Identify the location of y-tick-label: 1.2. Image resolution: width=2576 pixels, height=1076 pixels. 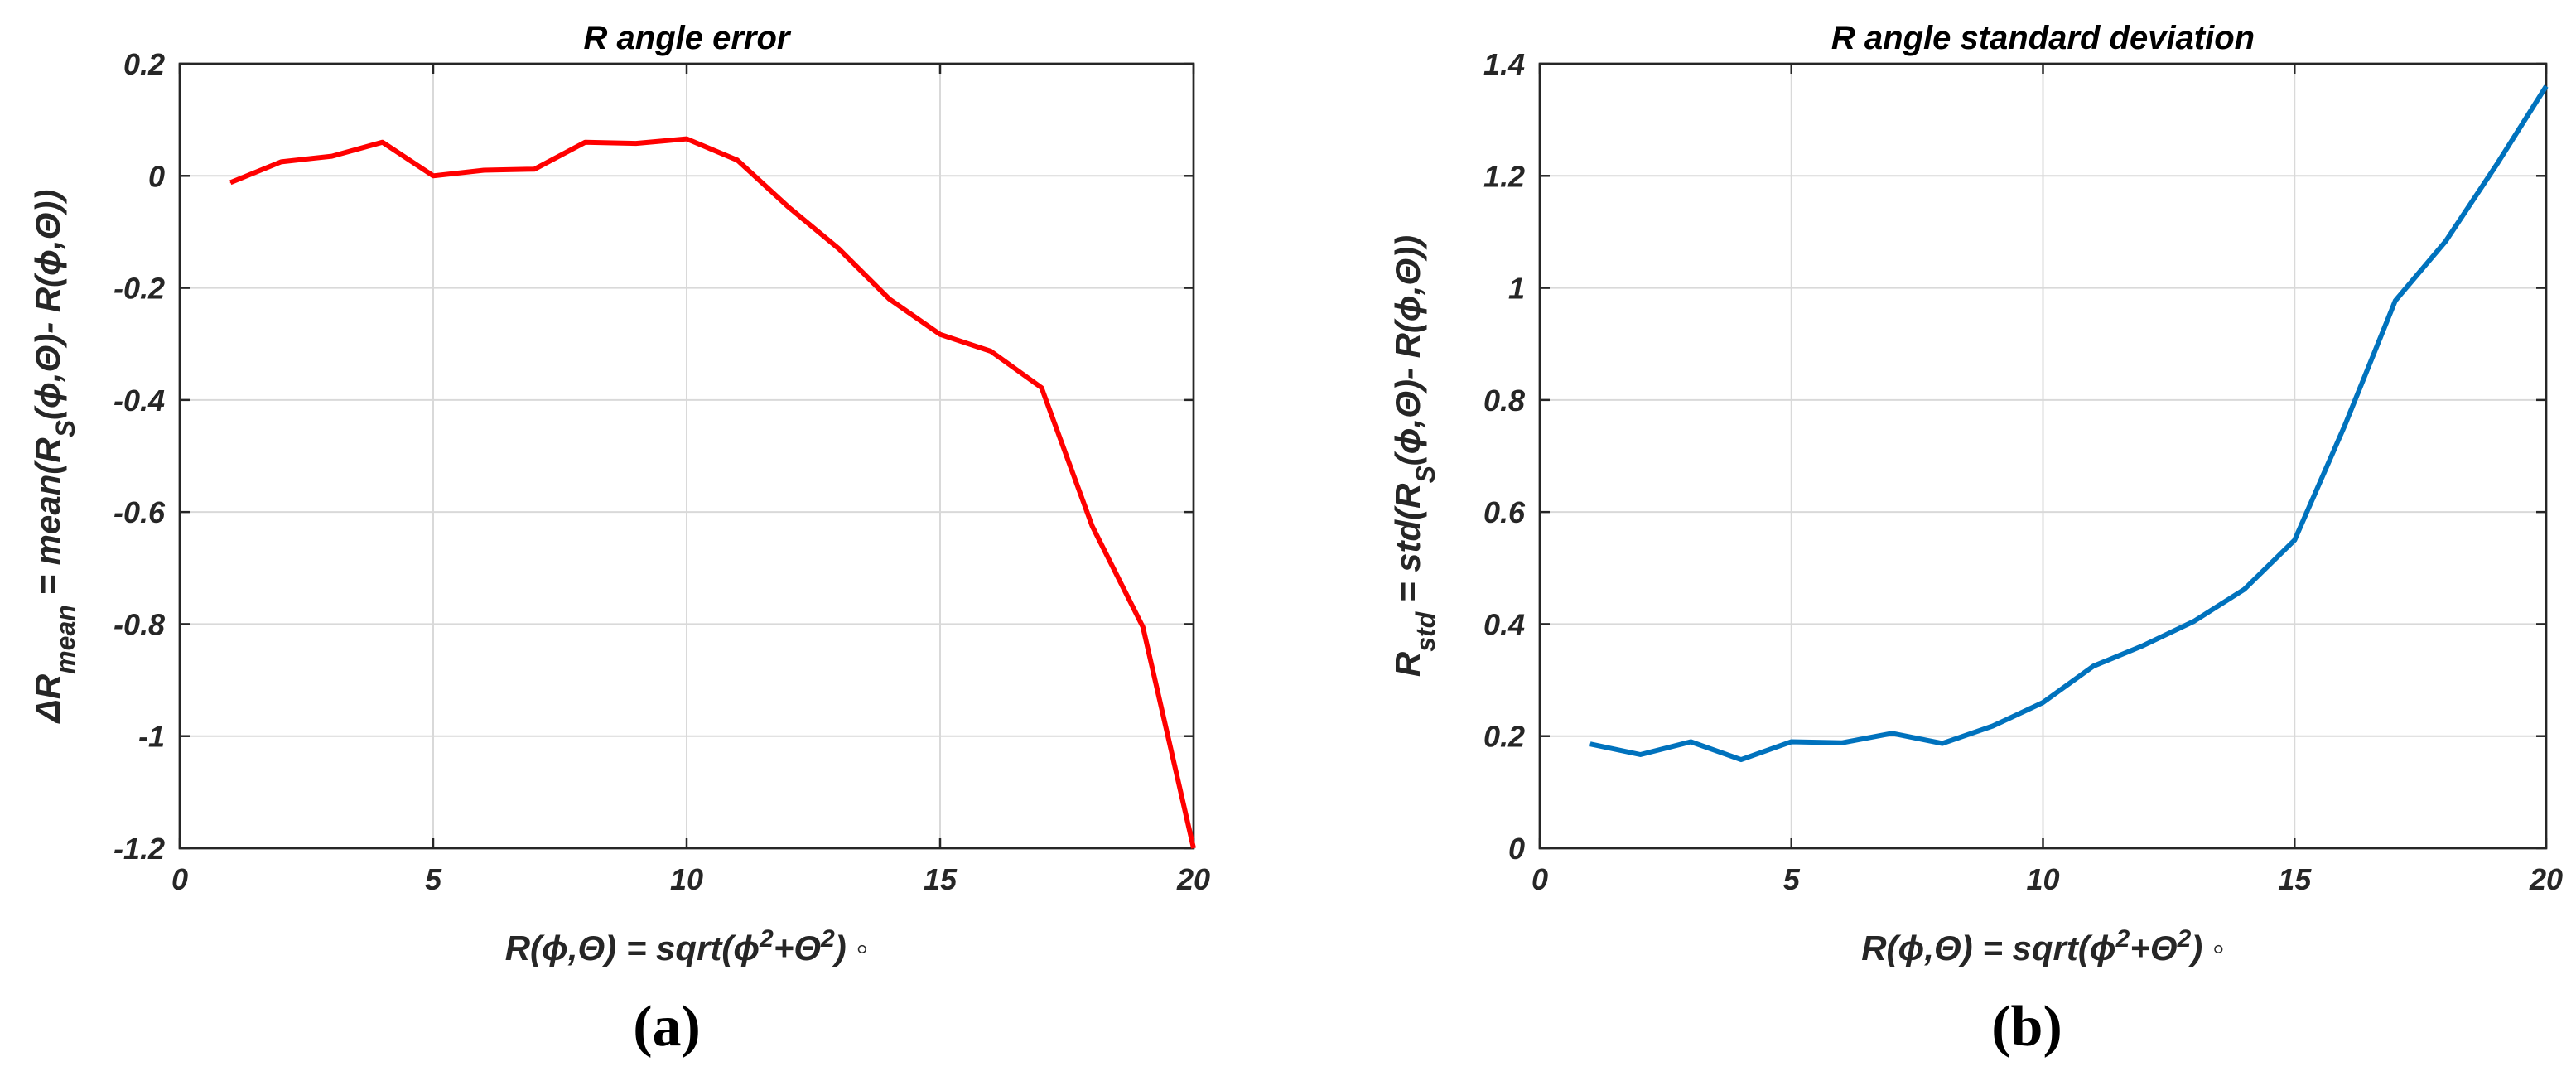
(1504, 176).